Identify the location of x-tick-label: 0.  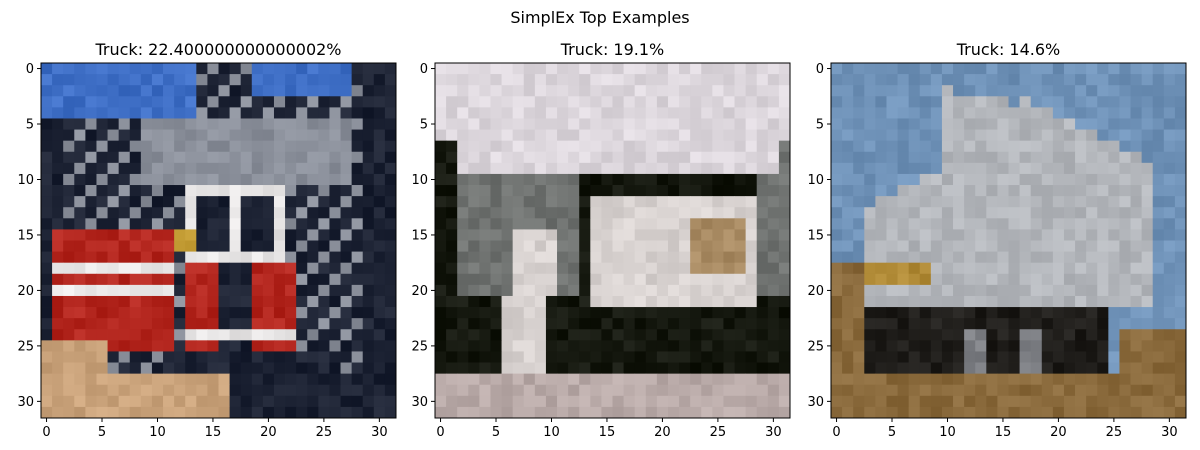
(836, 432).